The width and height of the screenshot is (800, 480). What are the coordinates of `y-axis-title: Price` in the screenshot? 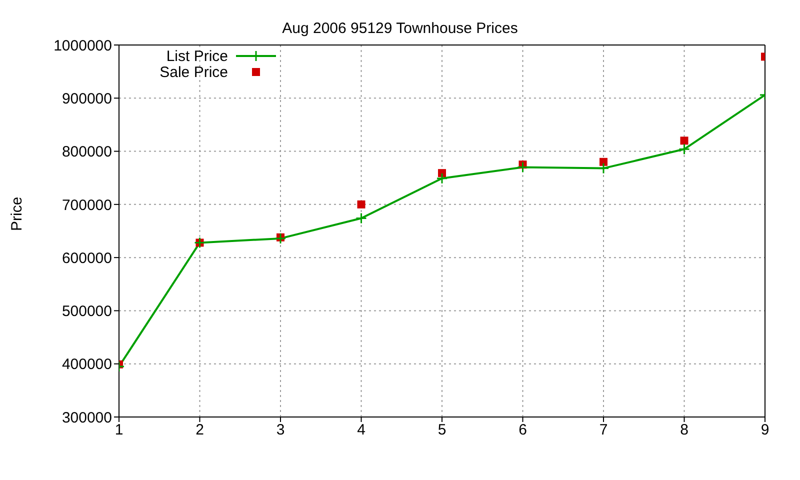 It's located at (17, 213).